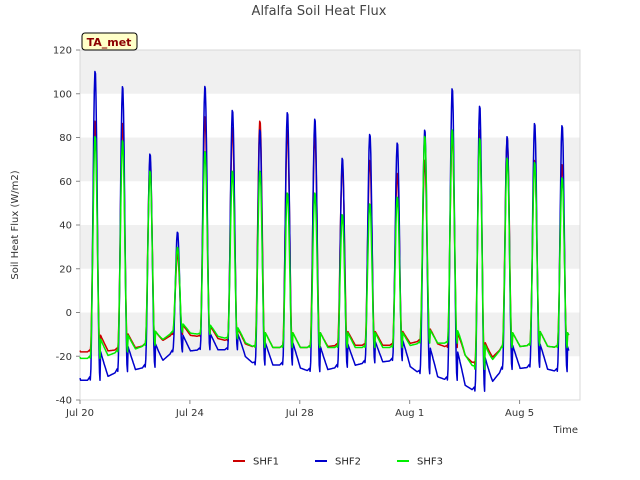 The image size is (640, 480). What do you see at coordinates (266, 462) in the screenshot?
I see `legend-label-shf1: SHF1` at bounding box center [266, 462].